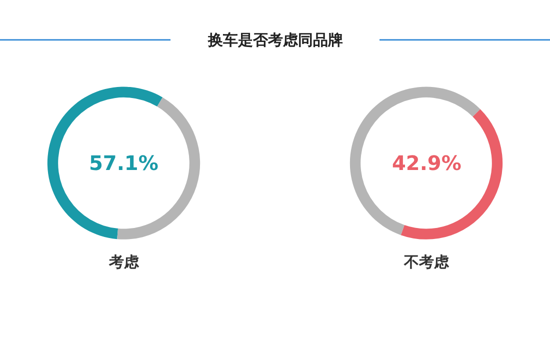  I want to click on text: 换车是否考虑同品牌, so click(275, 40).